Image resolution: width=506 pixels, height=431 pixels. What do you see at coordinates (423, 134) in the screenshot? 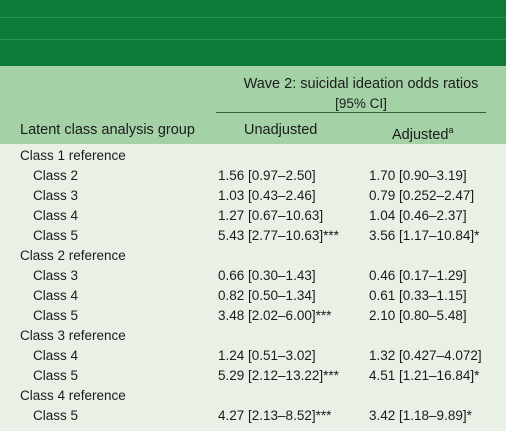
I see `column-header-adjusted: Adjusteda` at bounding box center [423, 134].